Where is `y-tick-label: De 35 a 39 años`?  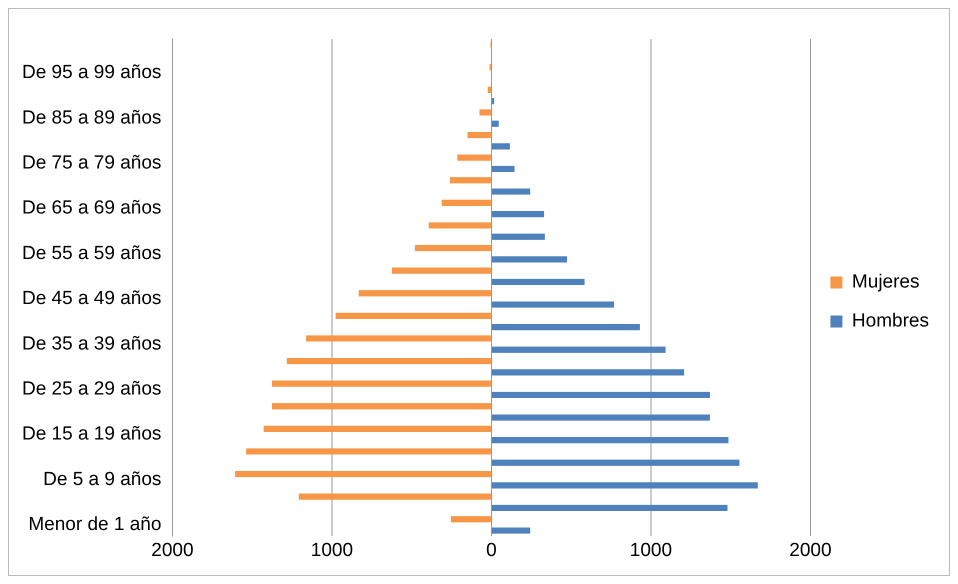 y-tick-label: De 35 a 39 años is located at coordinates (92, 343).